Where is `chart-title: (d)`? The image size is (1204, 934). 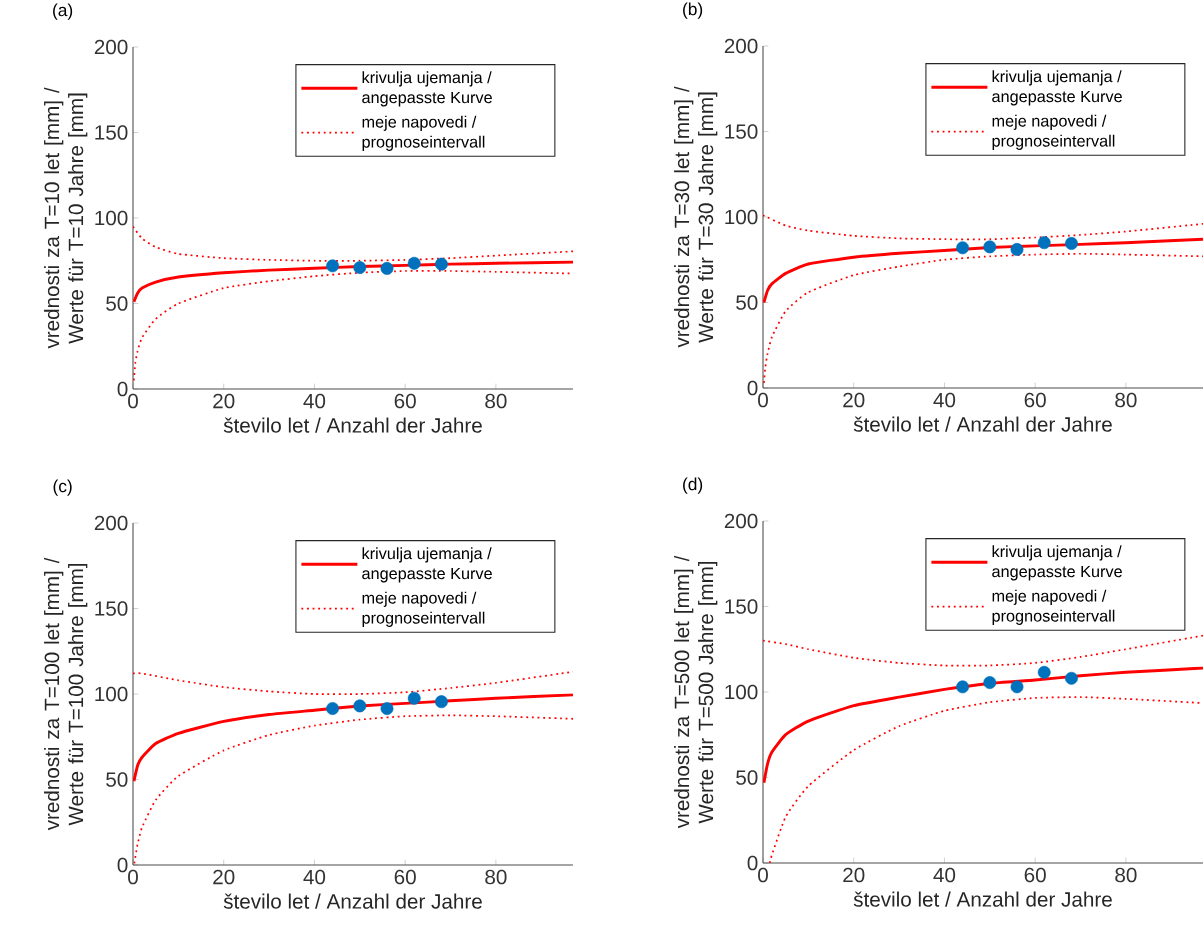
chart-title: (d) is located at coordinates (693, 485).